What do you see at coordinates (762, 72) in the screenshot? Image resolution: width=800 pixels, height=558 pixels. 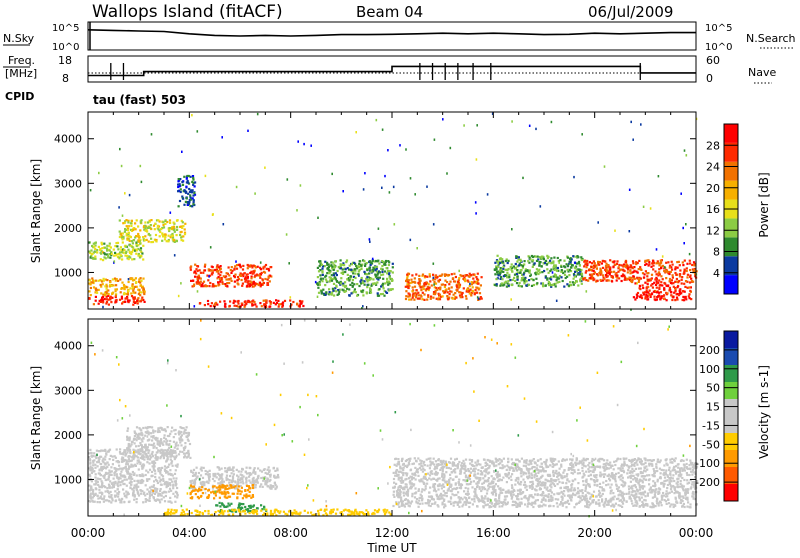 I see `nave-label: Nave` at bounding box center [762, 72].